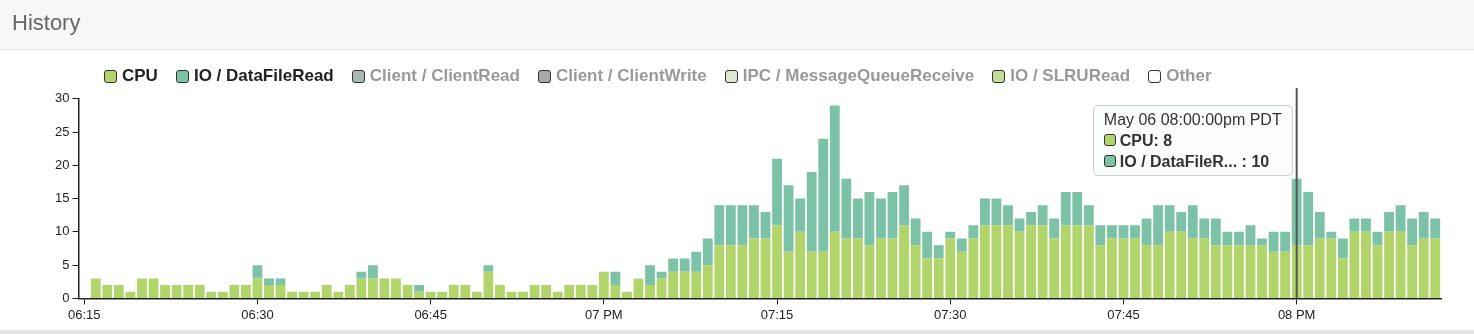  What do you see at coordinates (62, 198) in the screenshot?
I see `y-tick-label: 15` at bounding box center [62, 198].